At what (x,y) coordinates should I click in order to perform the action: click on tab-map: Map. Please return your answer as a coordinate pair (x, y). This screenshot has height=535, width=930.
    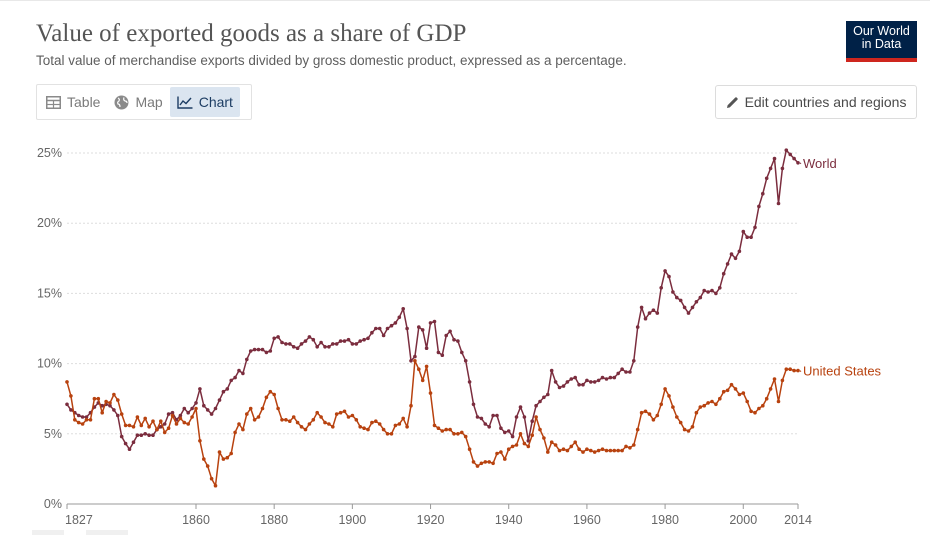
    Looking at the image, I should click on (138, 102).